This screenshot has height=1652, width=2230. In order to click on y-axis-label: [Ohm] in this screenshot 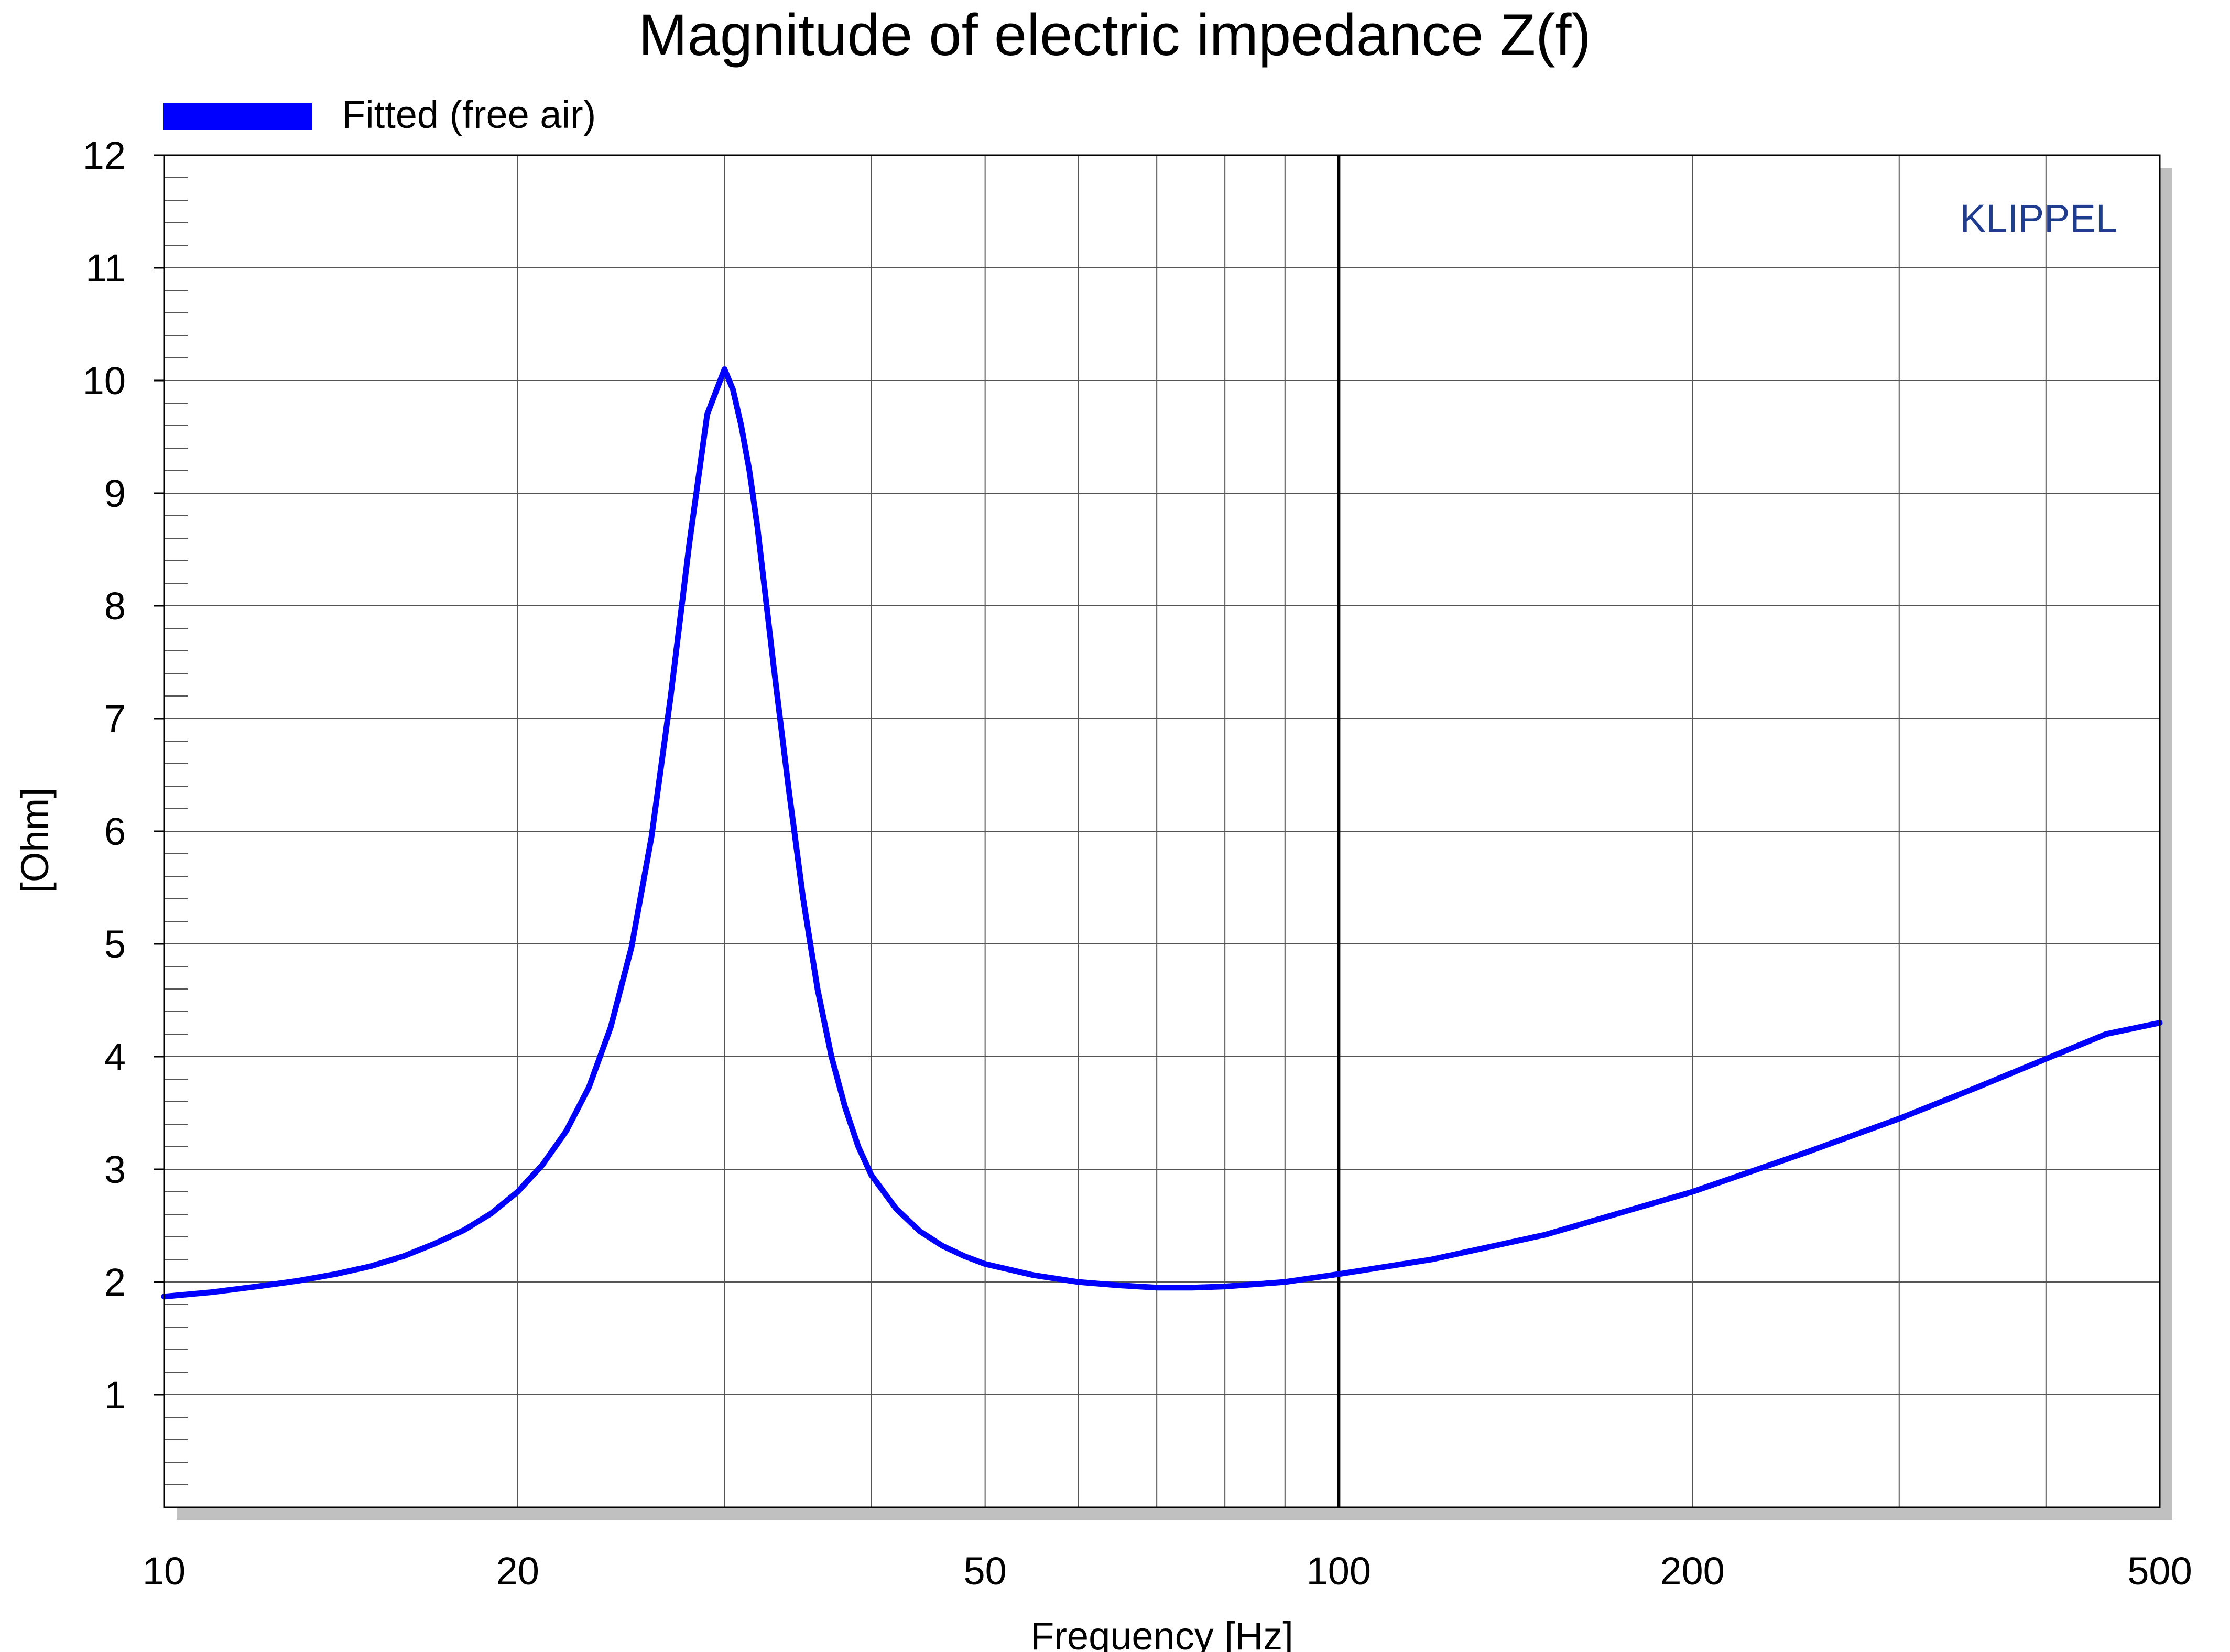, I will do `click(35, 840)`.